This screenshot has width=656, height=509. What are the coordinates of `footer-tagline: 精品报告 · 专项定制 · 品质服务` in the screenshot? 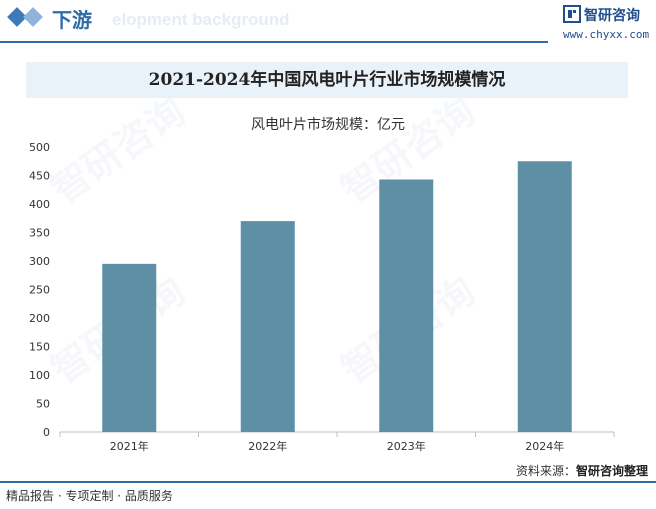 It's located at (89, 496).